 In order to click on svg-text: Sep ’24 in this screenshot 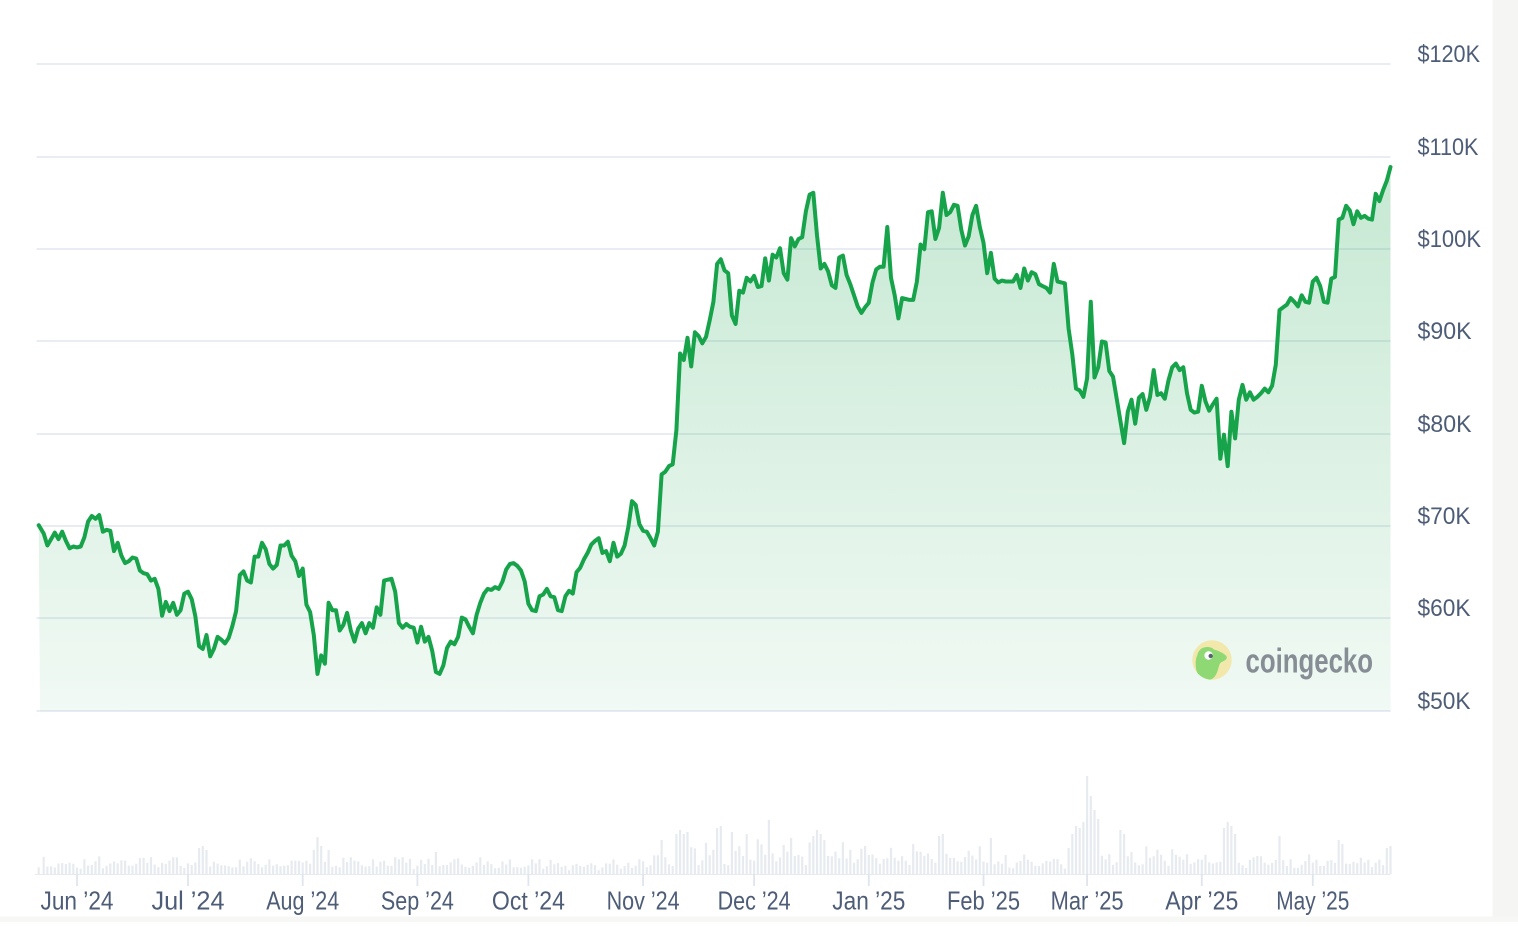, I will do `click(417, 901)`.